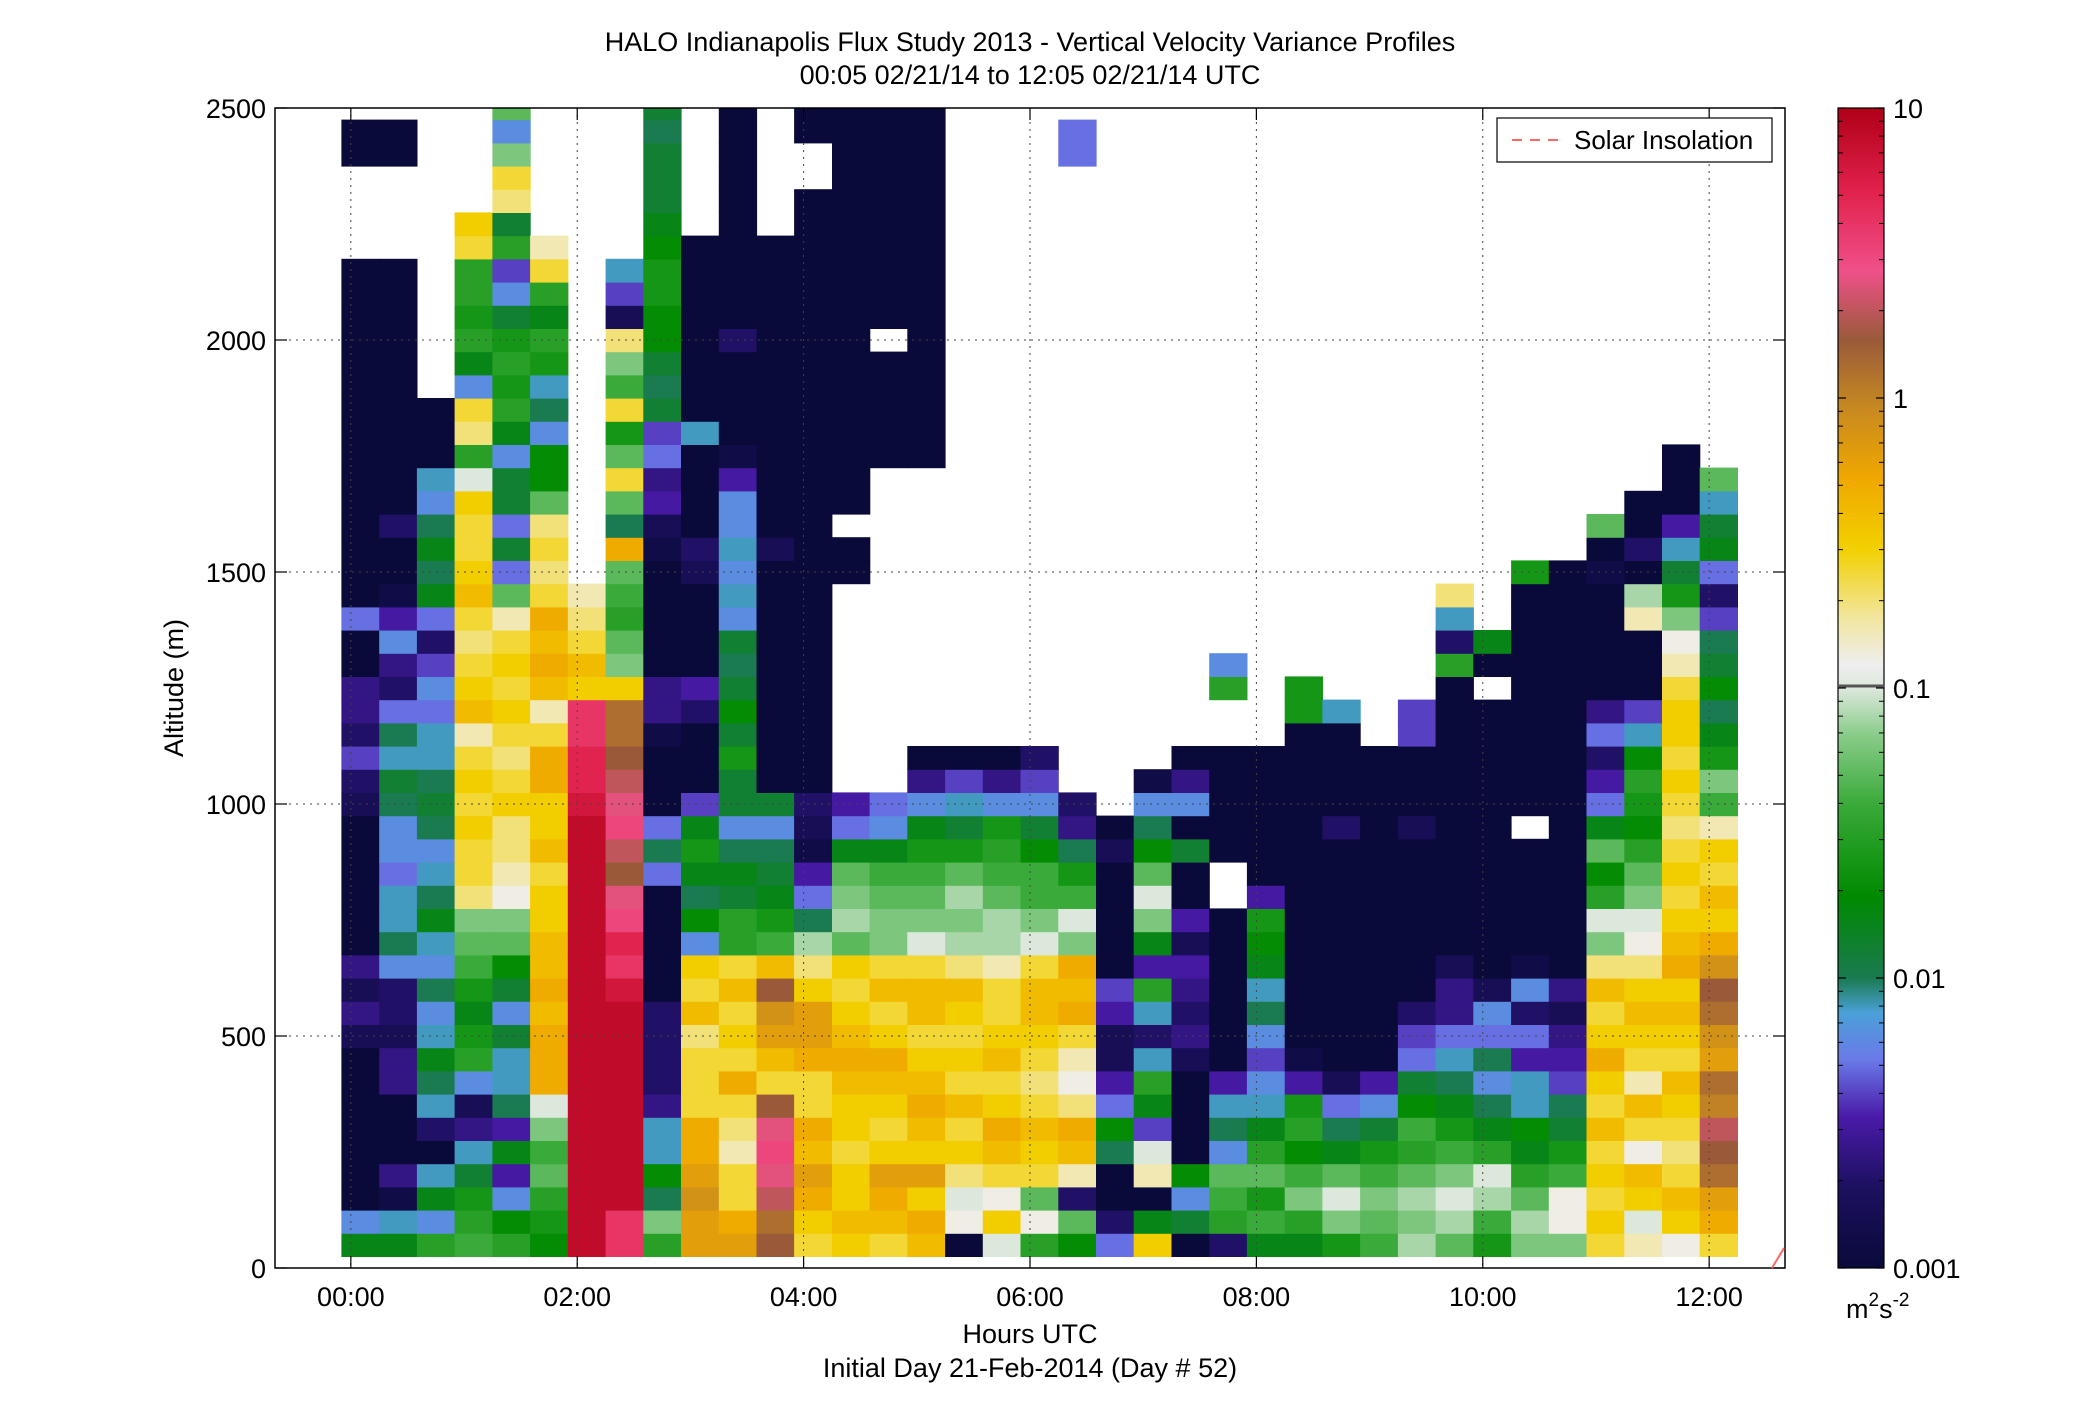 This screenshot has width=2098, height=1425. I want to click on x-axis-label: Hours UTC, so click(1029, 1334).